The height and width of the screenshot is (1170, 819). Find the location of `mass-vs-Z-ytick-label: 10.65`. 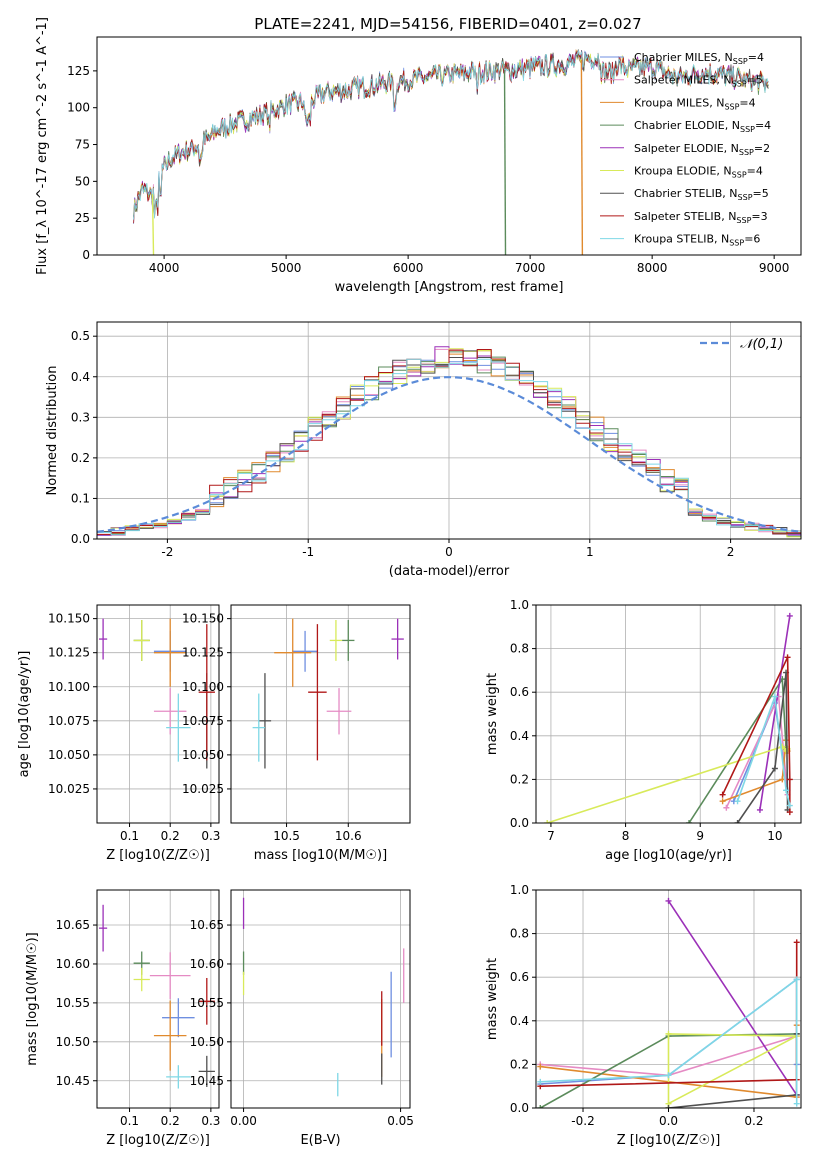

mass-vs-Z-ytick-label: 10.65 is located at coordinates (73, 925).